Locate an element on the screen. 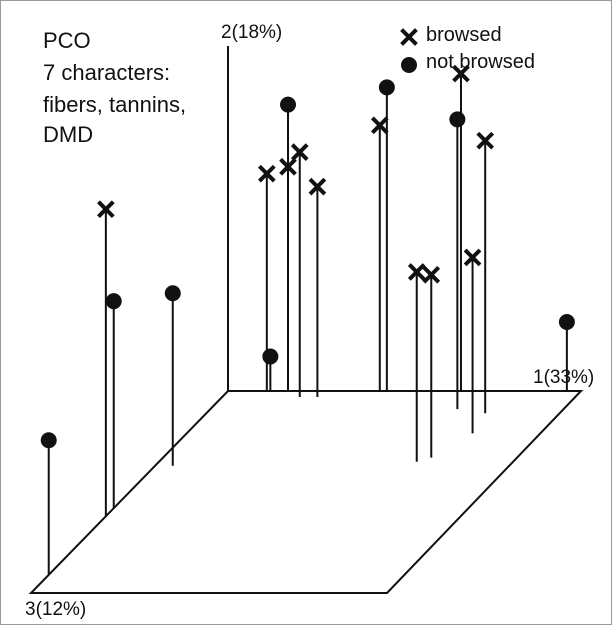  browsed-point-2-x-marker is located at coordinates (299, 152).